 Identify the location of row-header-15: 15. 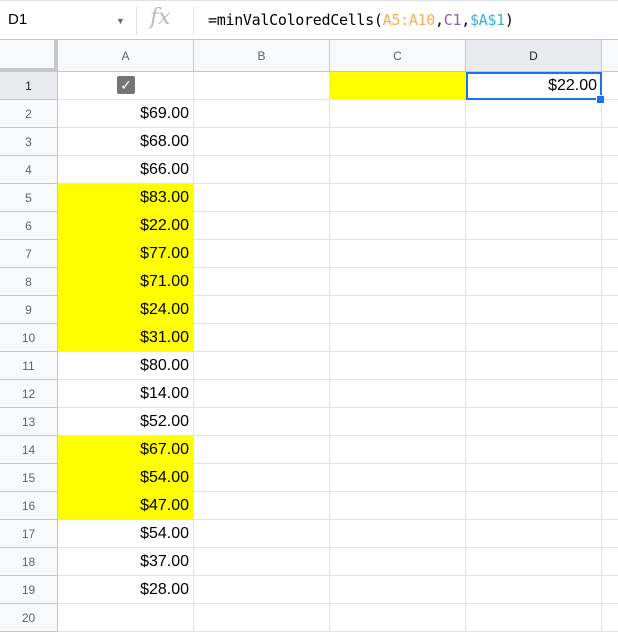
(29, 478).